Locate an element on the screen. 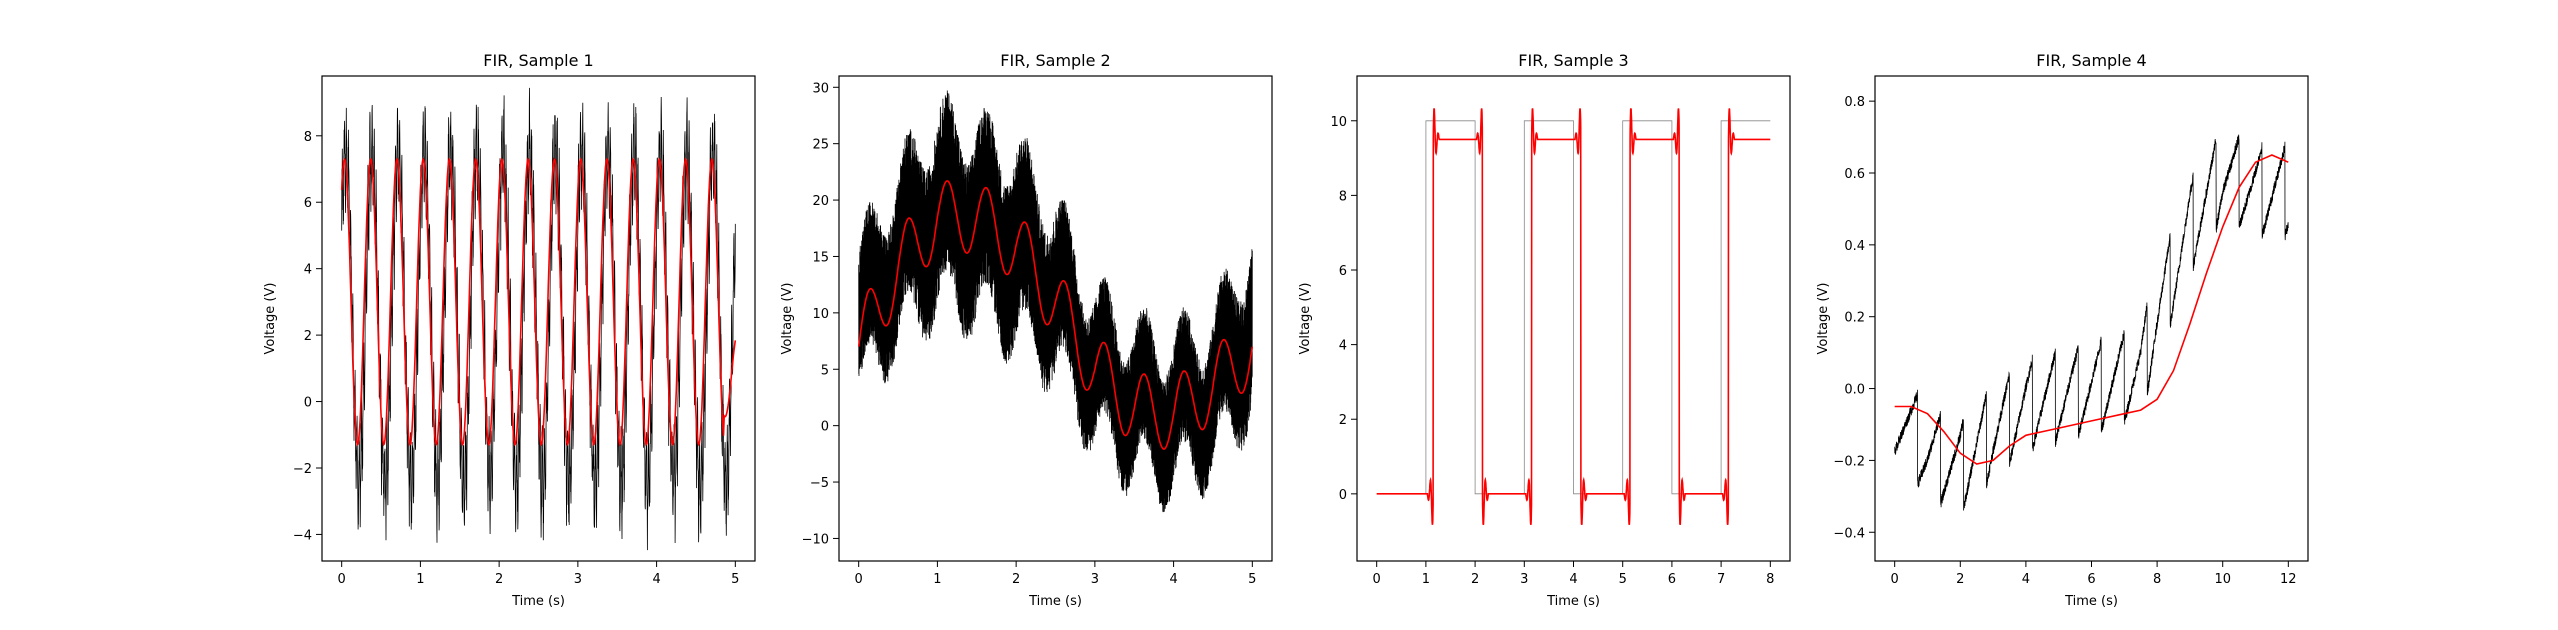  y-tick-label: −10 is located at coordinates (815, 539).